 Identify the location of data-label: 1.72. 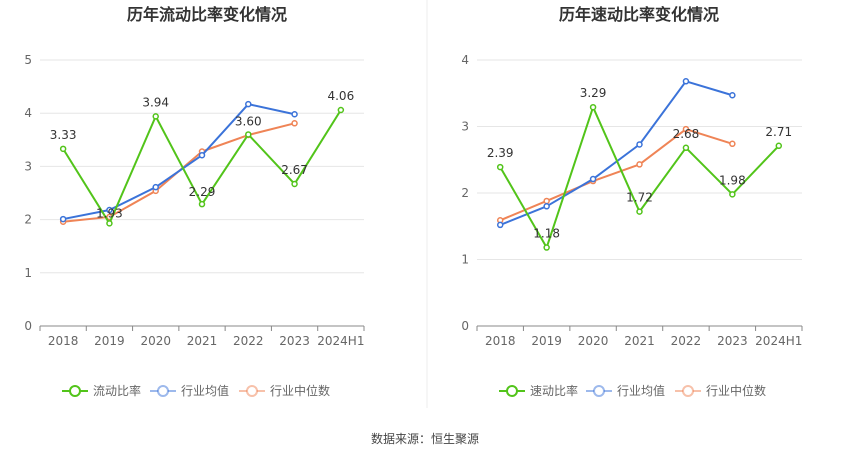
(639, 198).